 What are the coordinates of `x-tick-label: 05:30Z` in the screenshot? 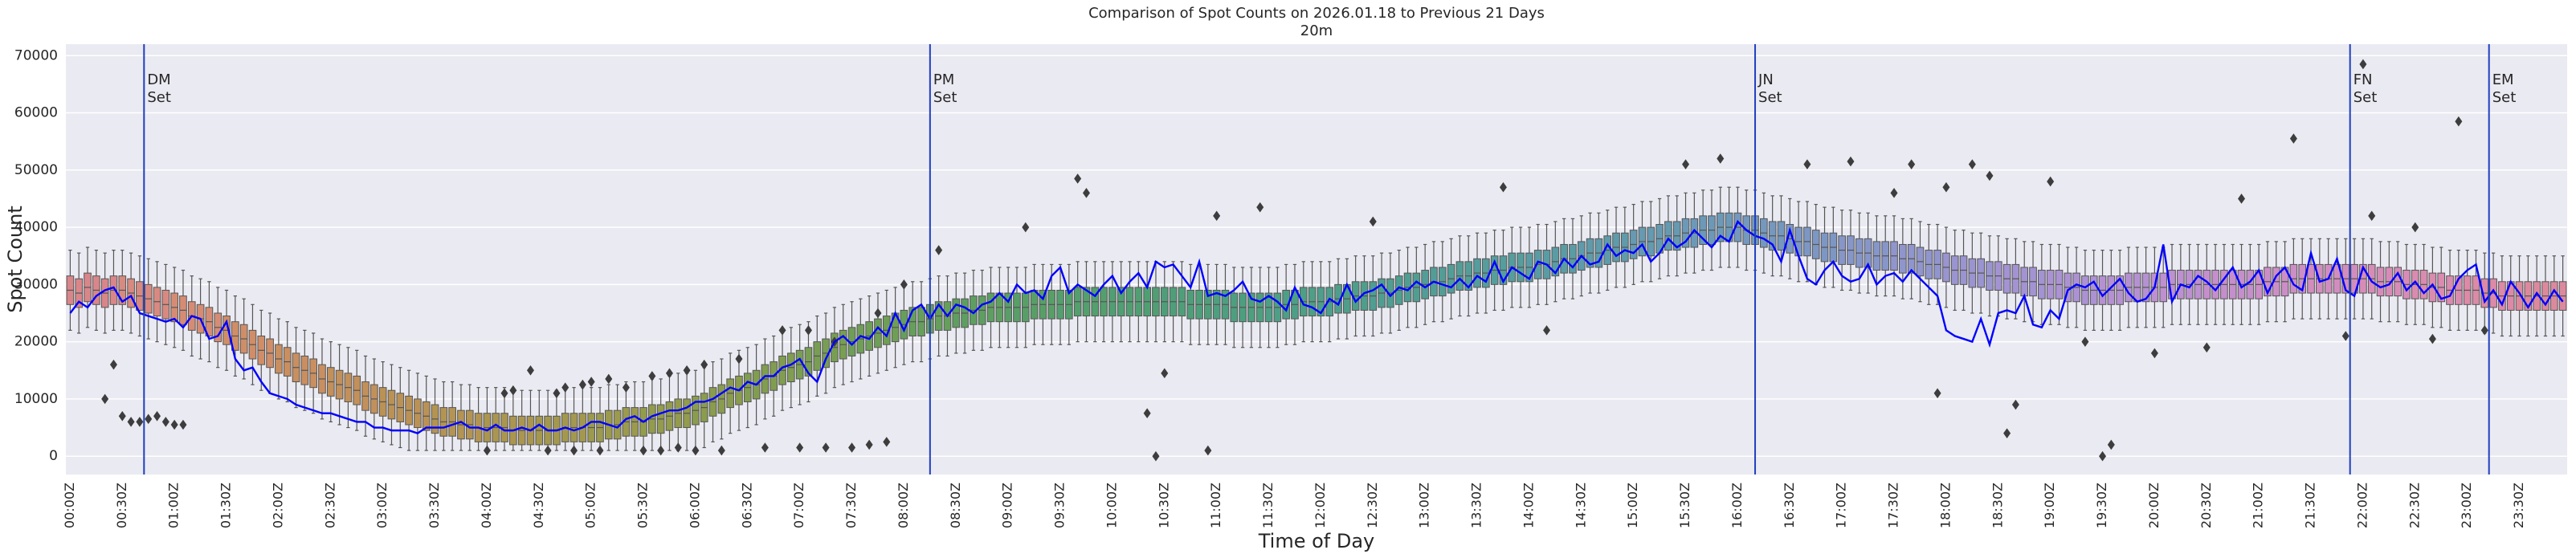 It's located at (643, 505).